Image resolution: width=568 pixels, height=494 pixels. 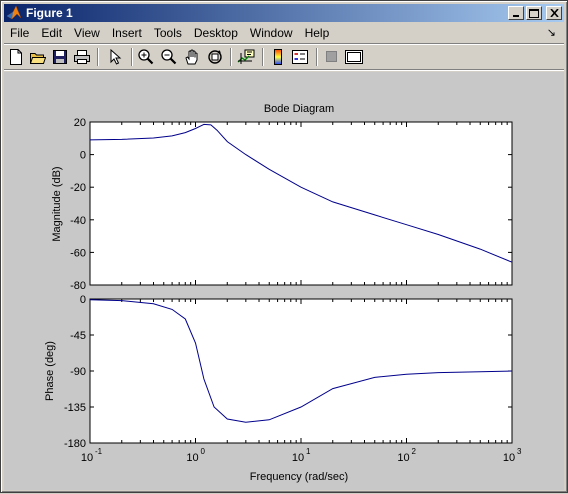 I want to click on magnitude-axis-label: Magnitude (dB), so click(x=57, y=203).